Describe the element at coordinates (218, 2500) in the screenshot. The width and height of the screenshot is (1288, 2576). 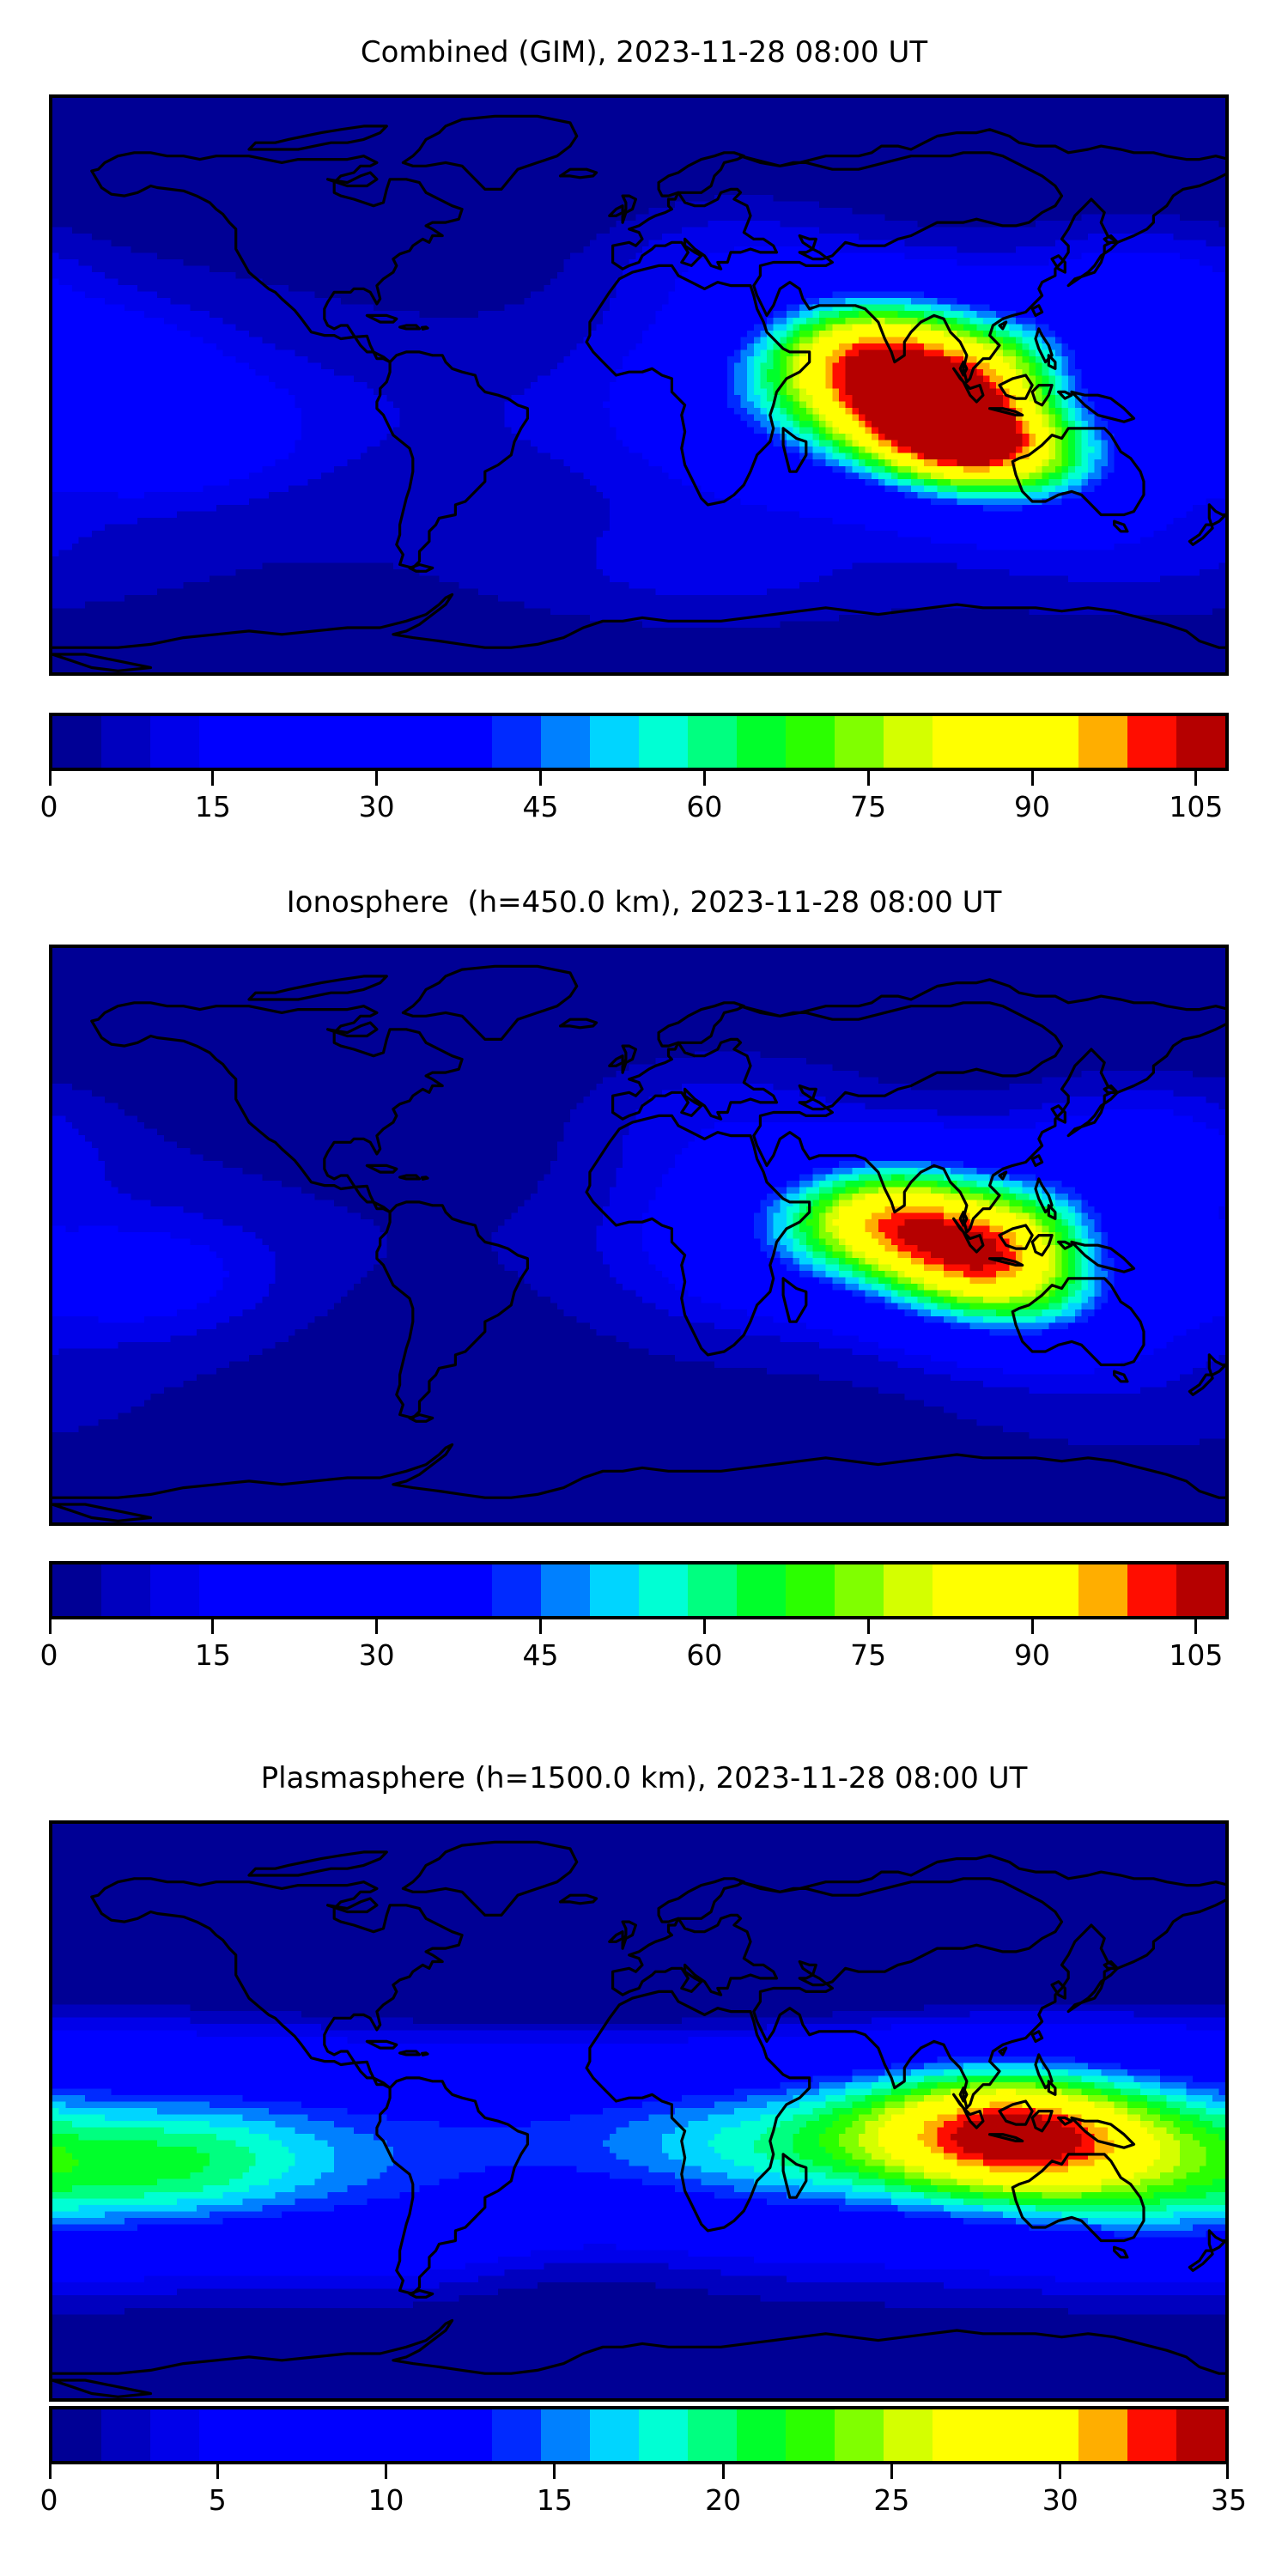
I see `colorbar-tick-label: 5` at that location.